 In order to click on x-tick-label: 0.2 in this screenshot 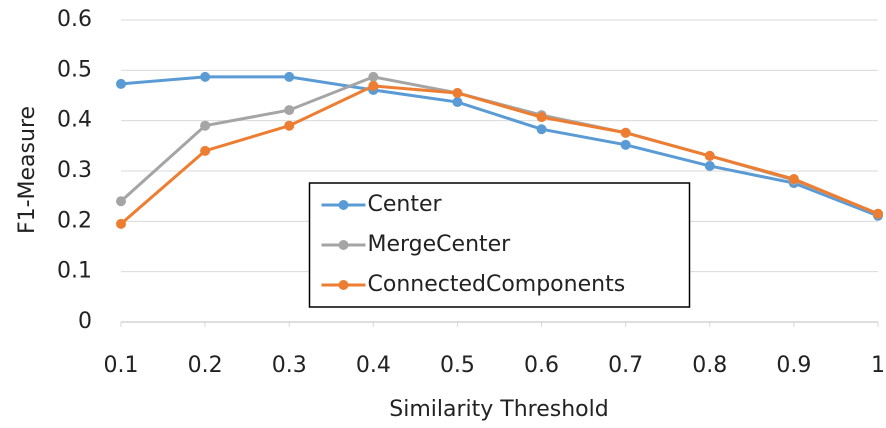, I will do `click(205, 365)`.